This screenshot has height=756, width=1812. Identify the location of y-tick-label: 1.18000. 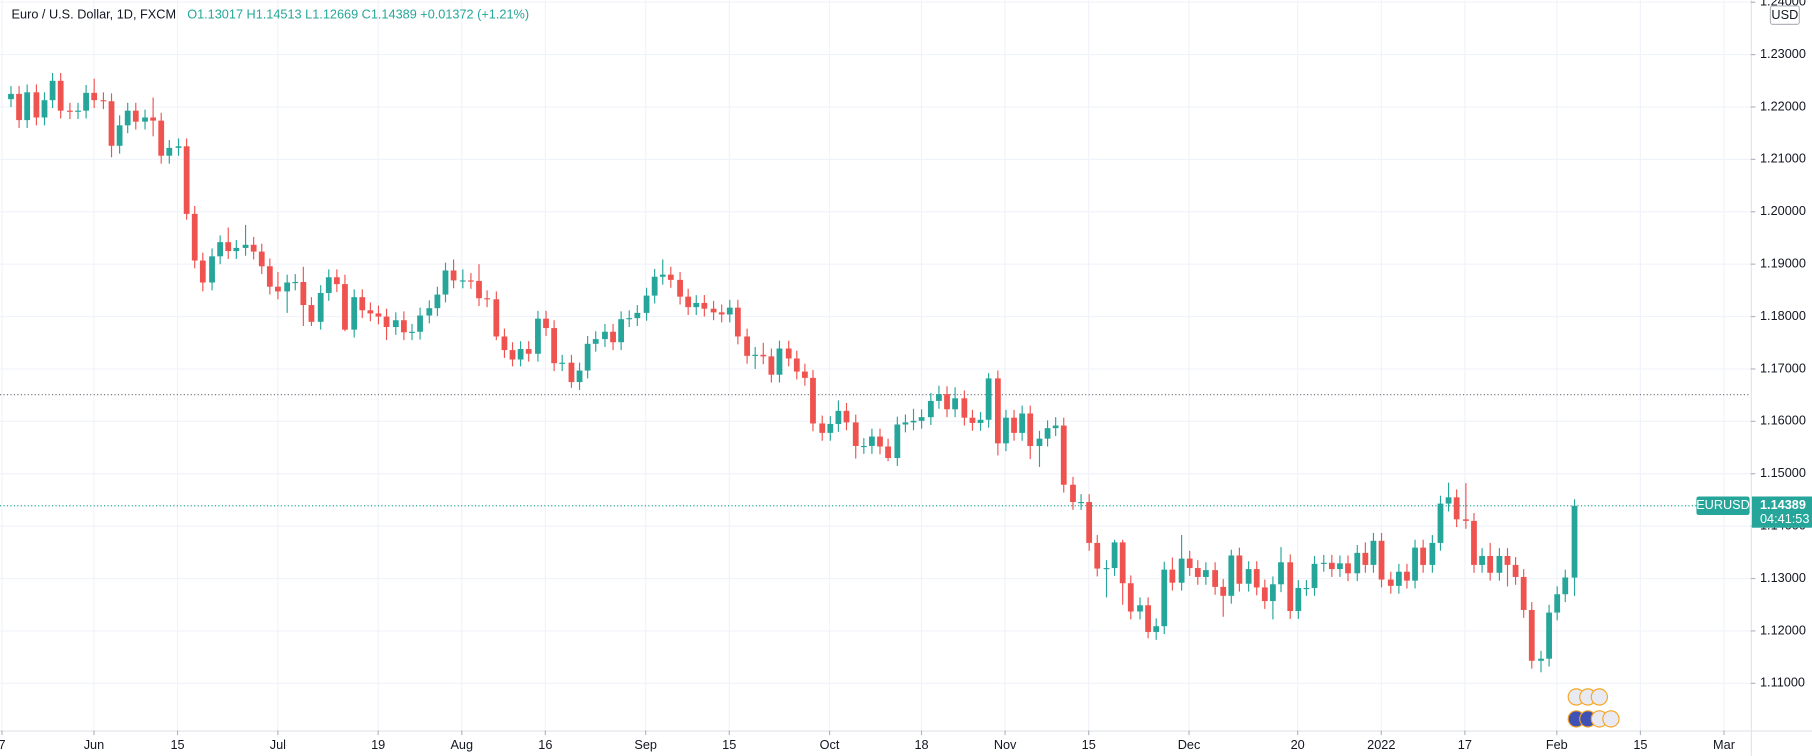
(1783, 315).